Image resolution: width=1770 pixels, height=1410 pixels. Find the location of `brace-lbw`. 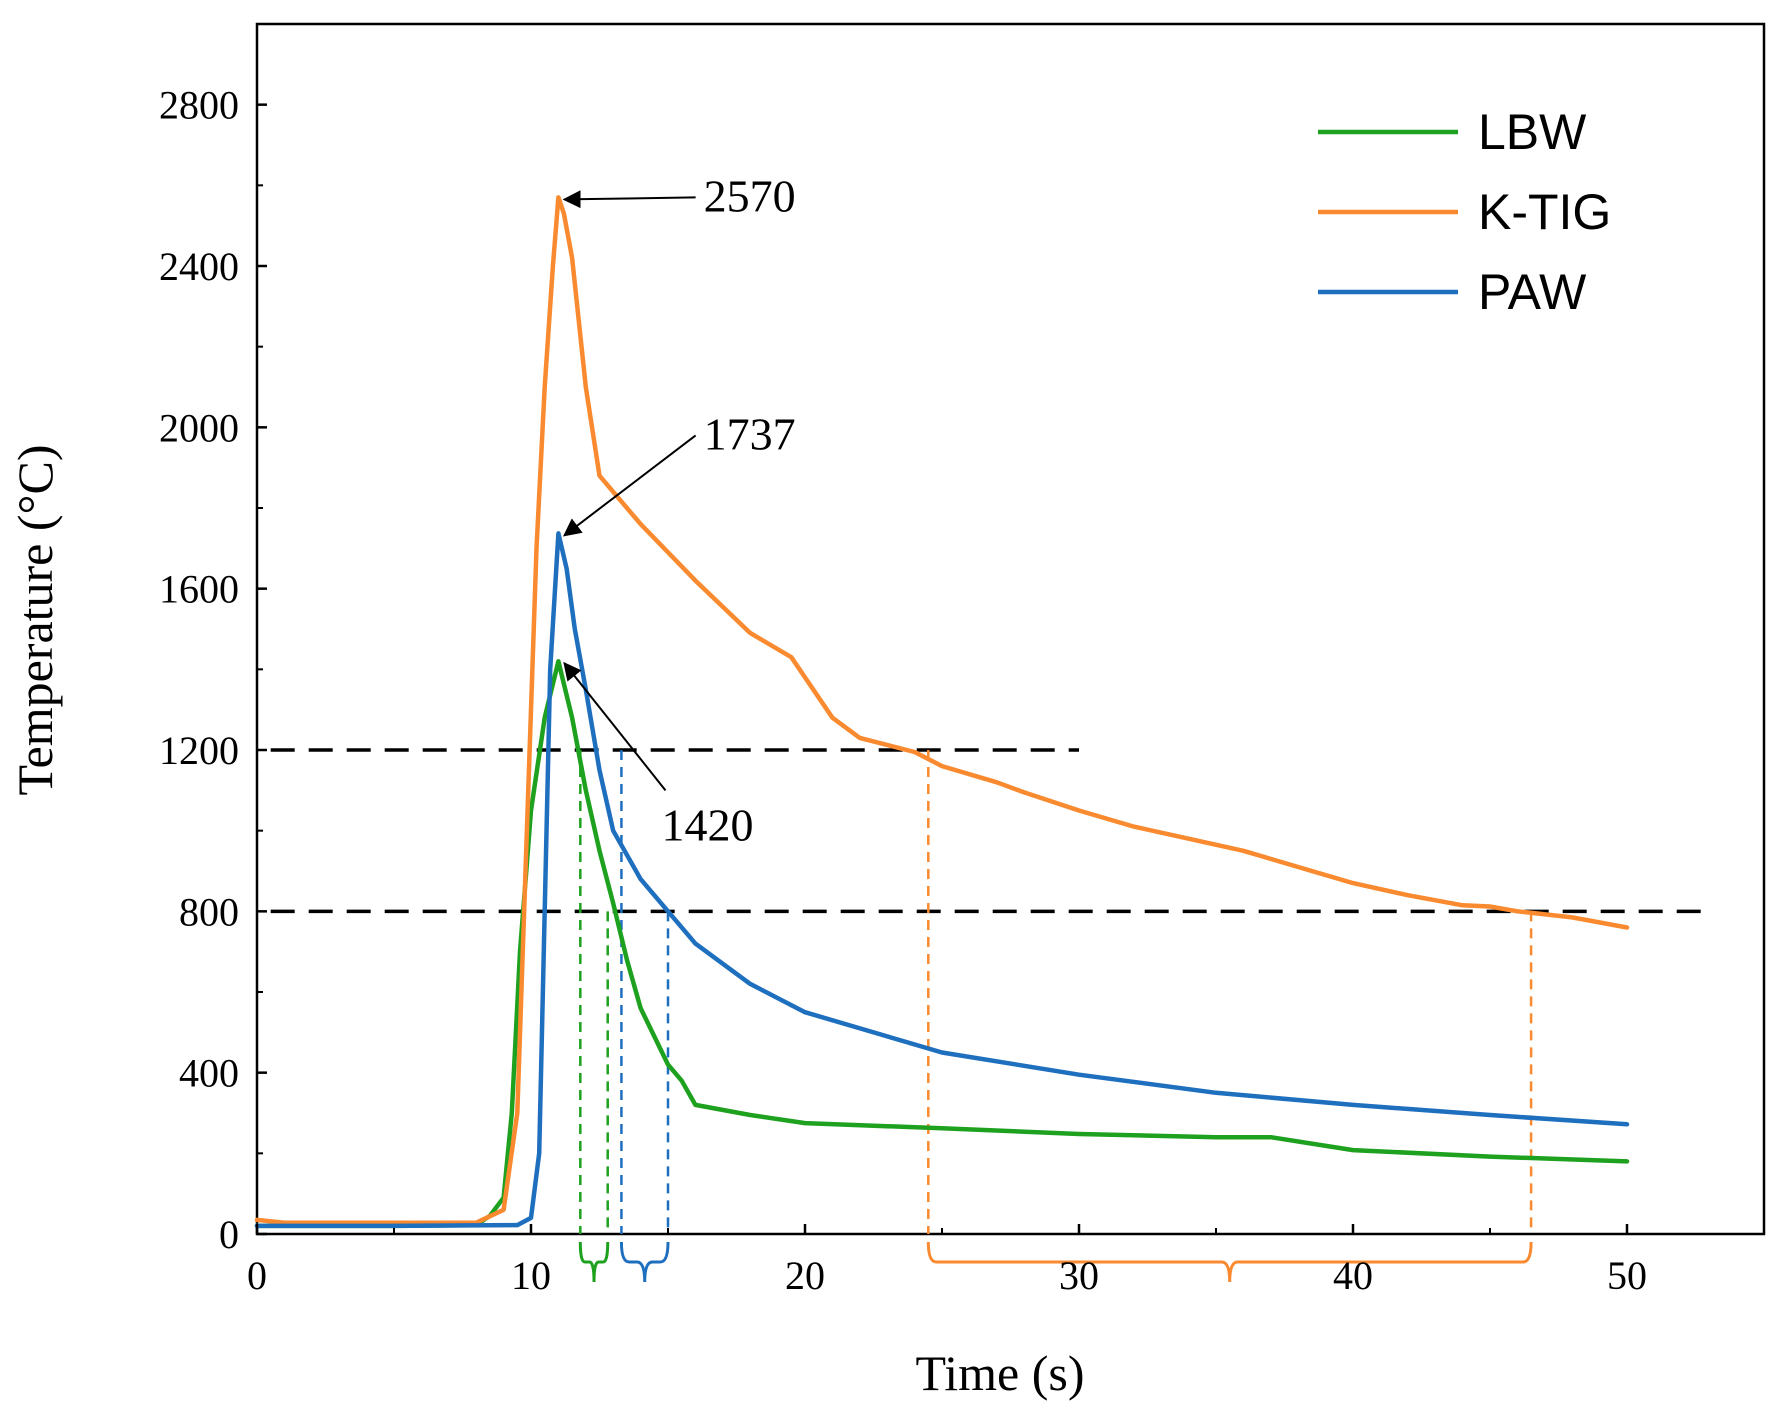

brace-lbw is located at coordinates (594, 1262).